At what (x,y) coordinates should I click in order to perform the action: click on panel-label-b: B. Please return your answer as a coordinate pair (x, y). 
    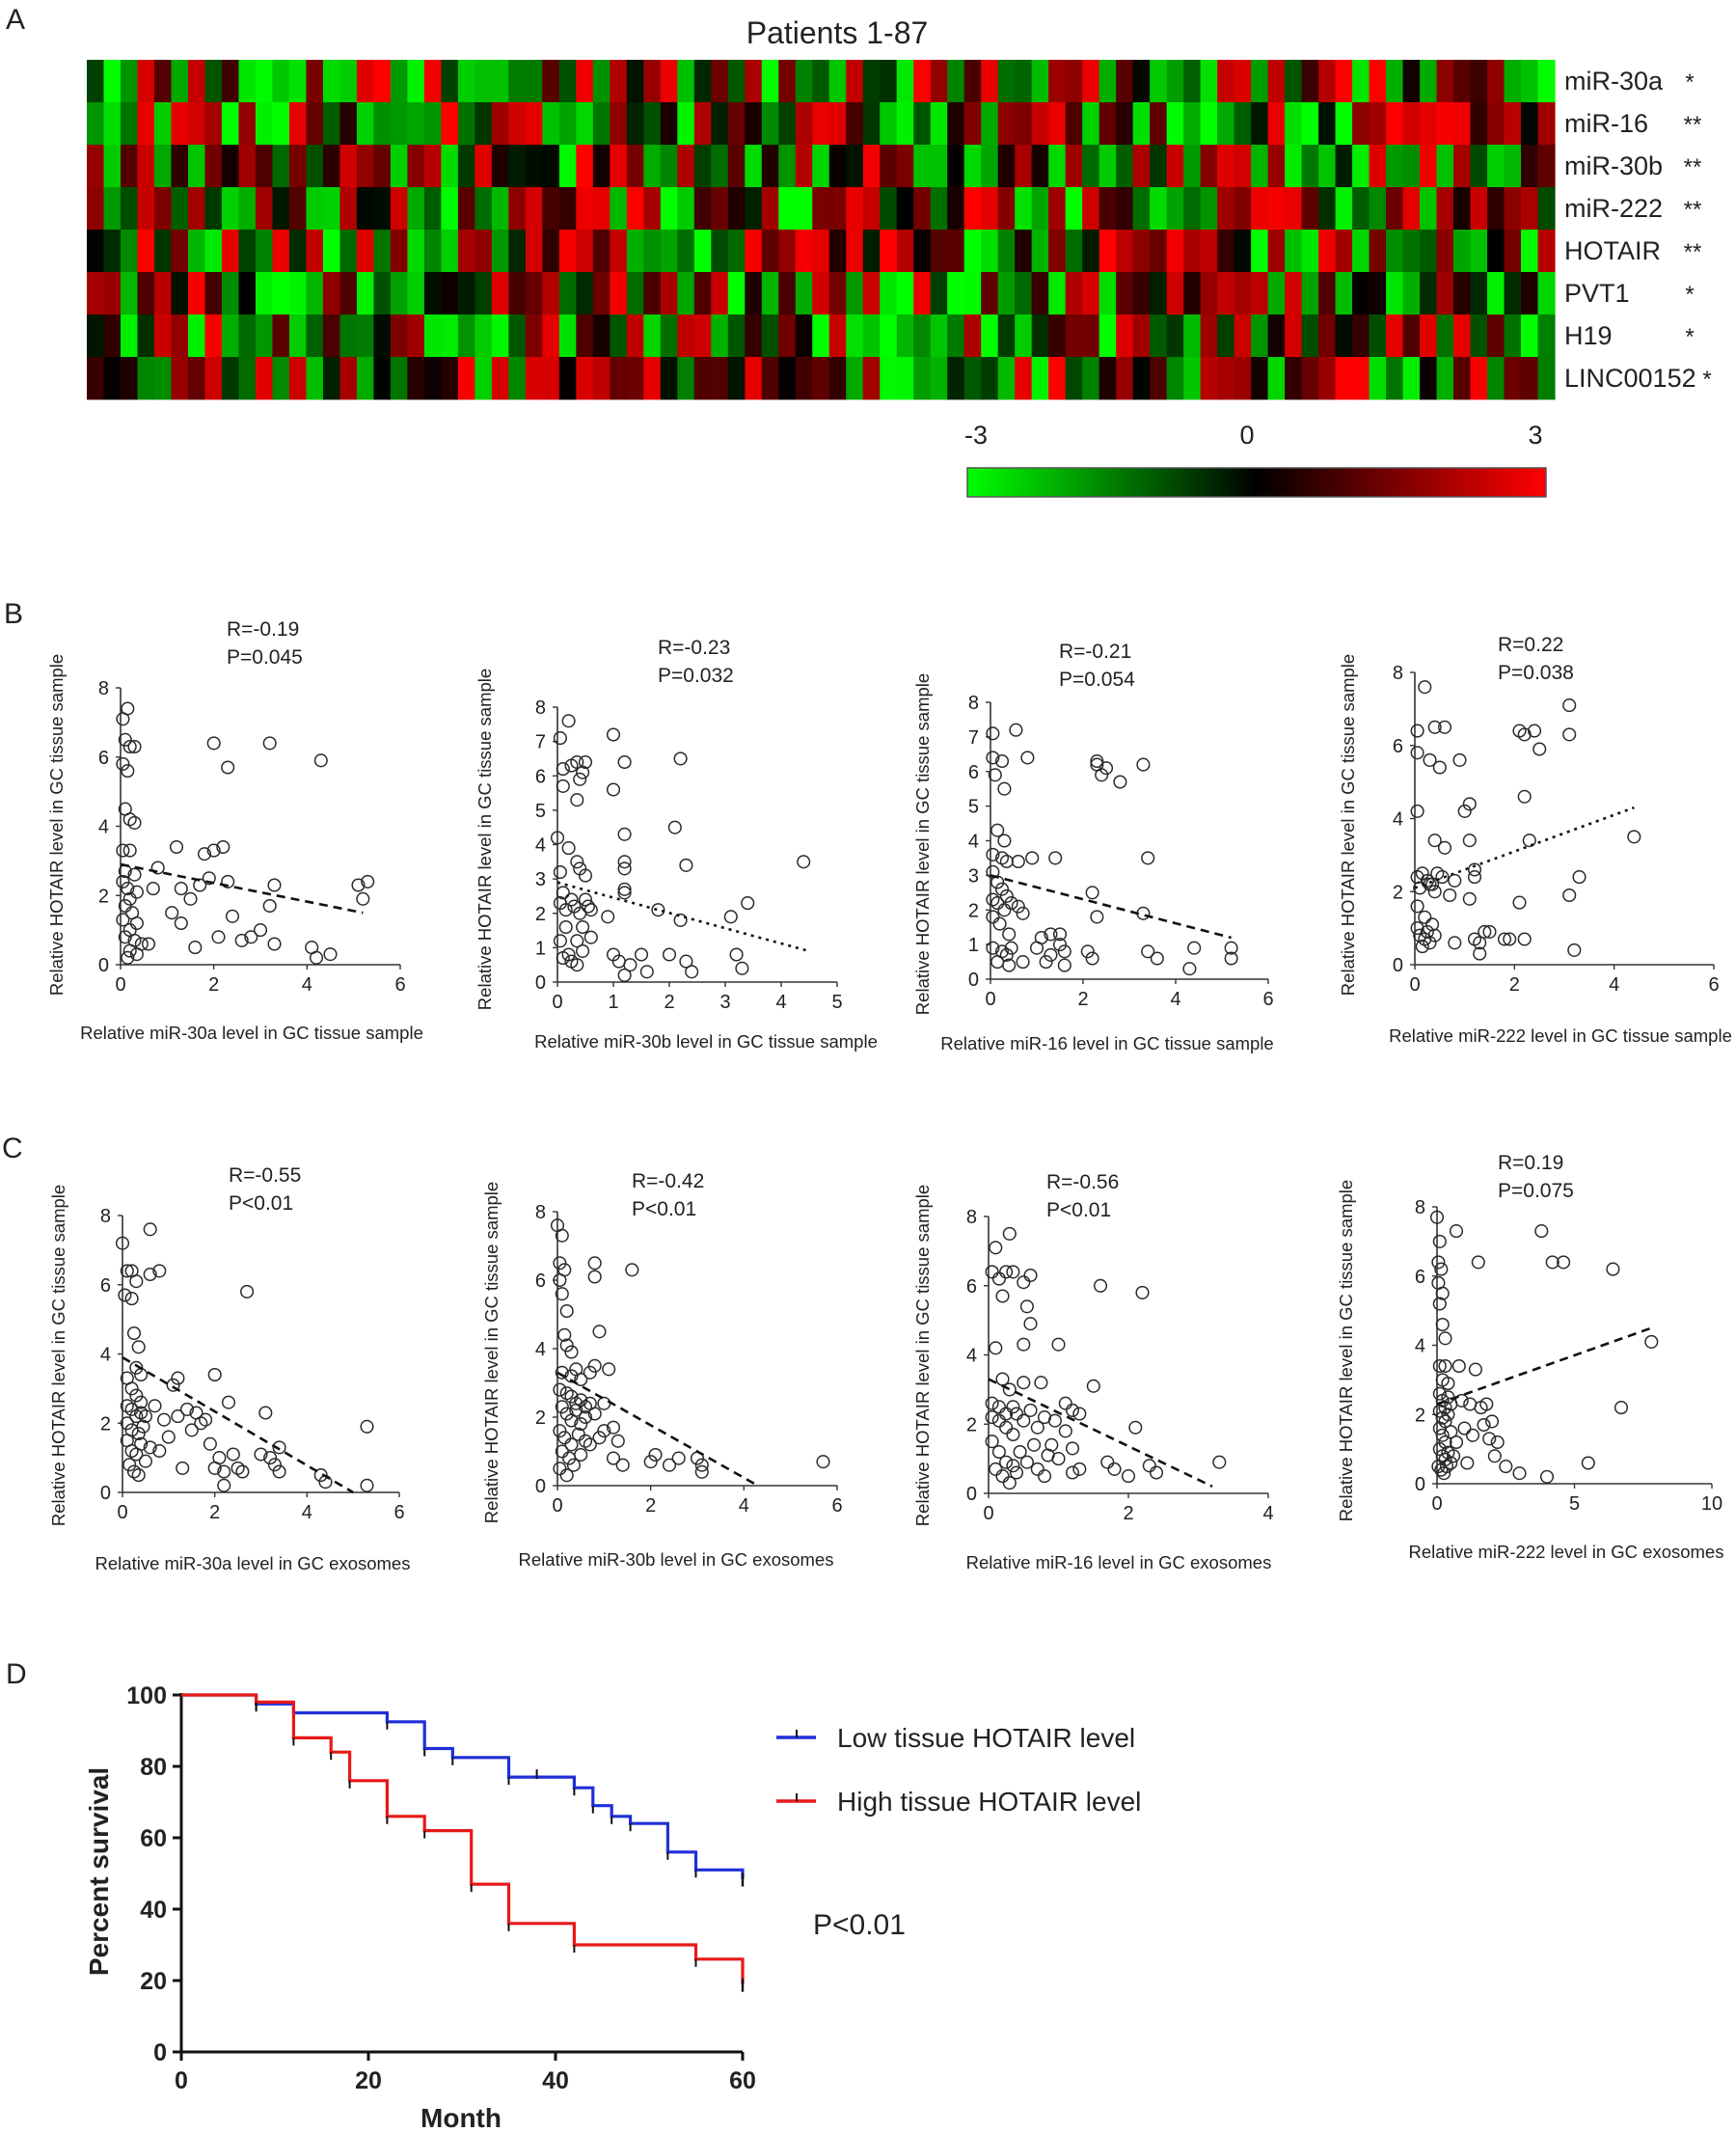
    Looking at the image, I should click on (13, 614).